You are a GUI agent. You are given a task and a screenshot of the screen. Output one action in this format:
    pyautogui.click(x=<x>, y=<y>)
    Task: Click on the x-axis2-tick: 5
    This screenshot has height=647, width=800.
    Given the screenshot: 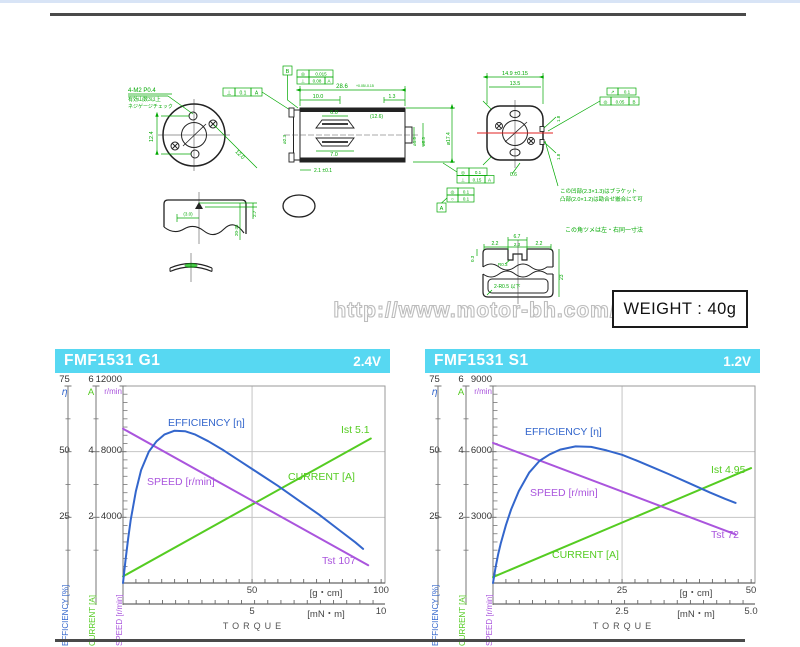 What is the action you would take?
    pyautogui.click(x=252, y=611)
    